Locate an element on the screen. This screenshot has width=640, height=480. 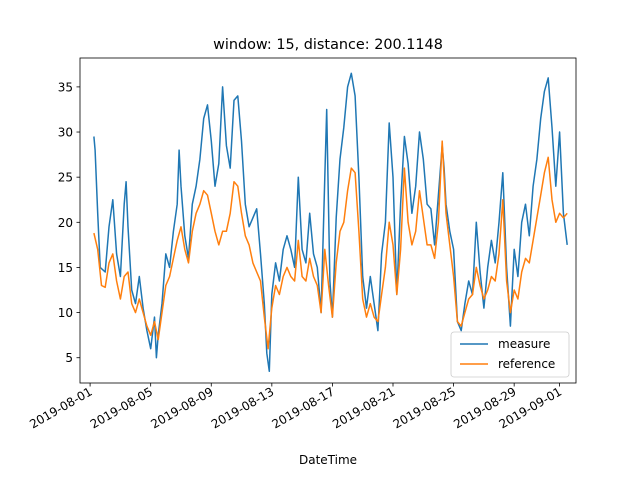
legend: measure reference is located at coordinates (510, 354).